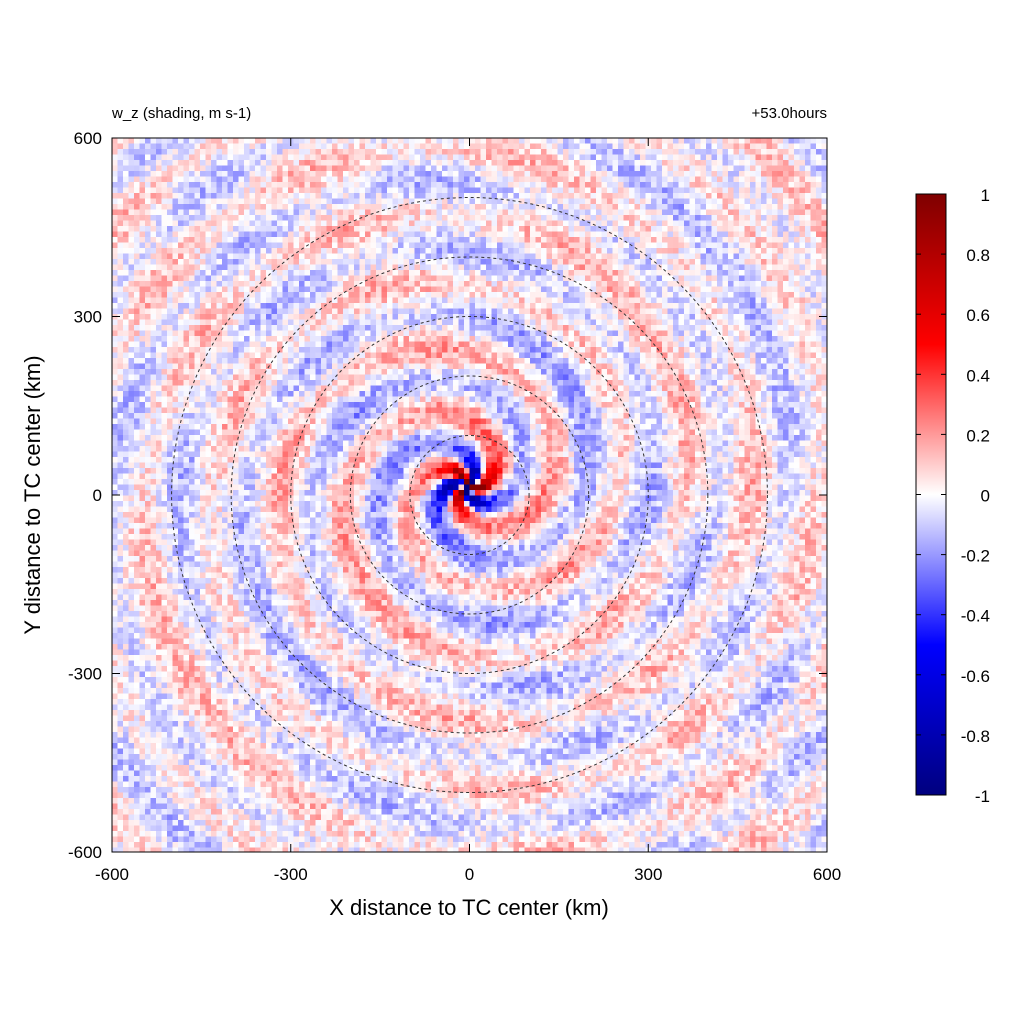 The height and width of the screenshot is (1024, 1024). I want to click on x-tick-label: -300, so click(291, 874).